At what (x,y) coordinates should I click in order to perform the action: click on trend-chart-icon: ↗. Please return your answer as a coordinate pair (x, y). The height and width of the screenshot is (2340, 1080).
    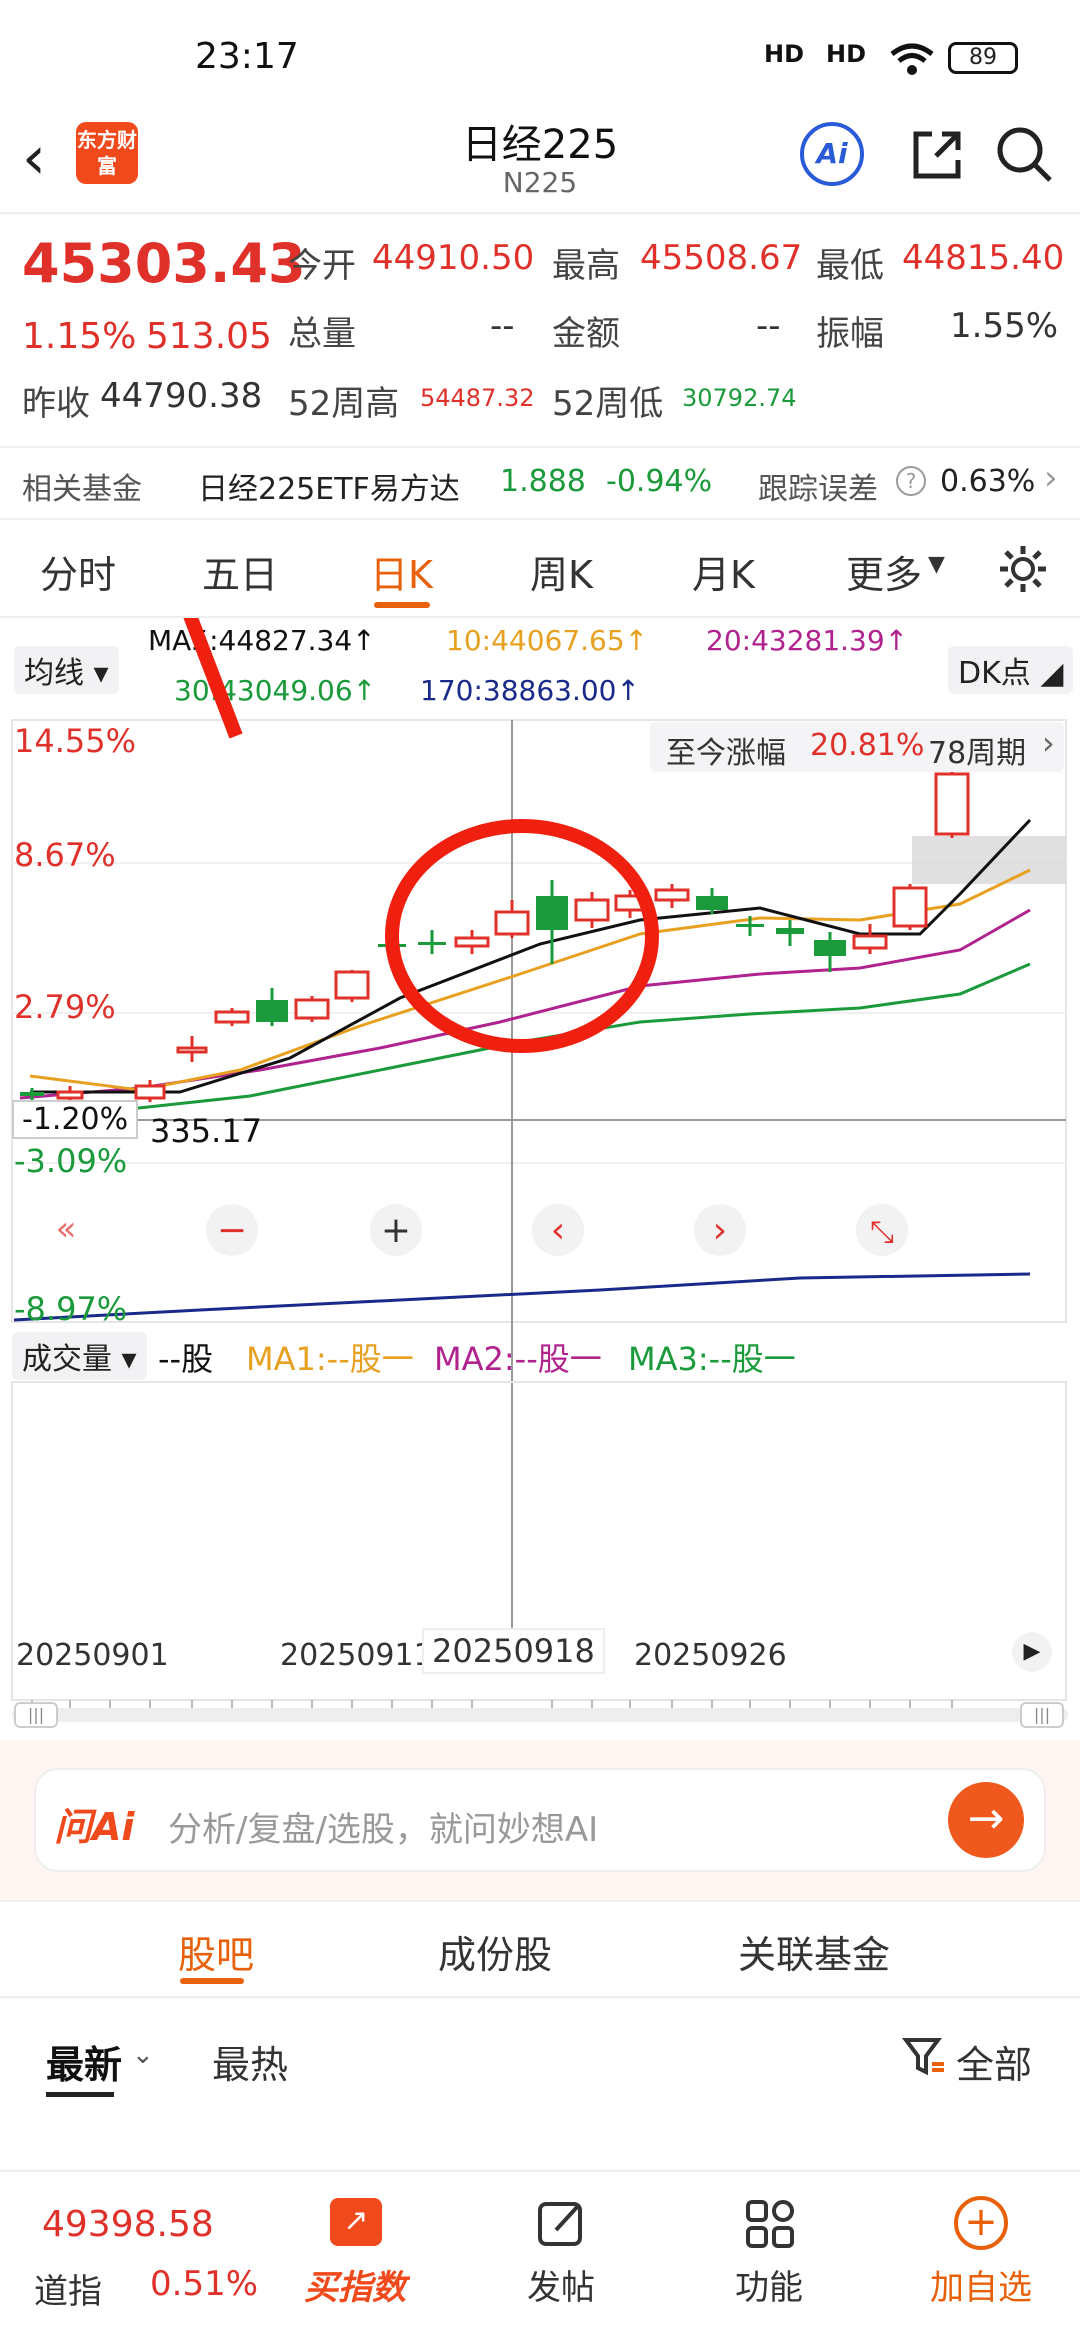
    Looking at the image, I should click on (356, 2222).